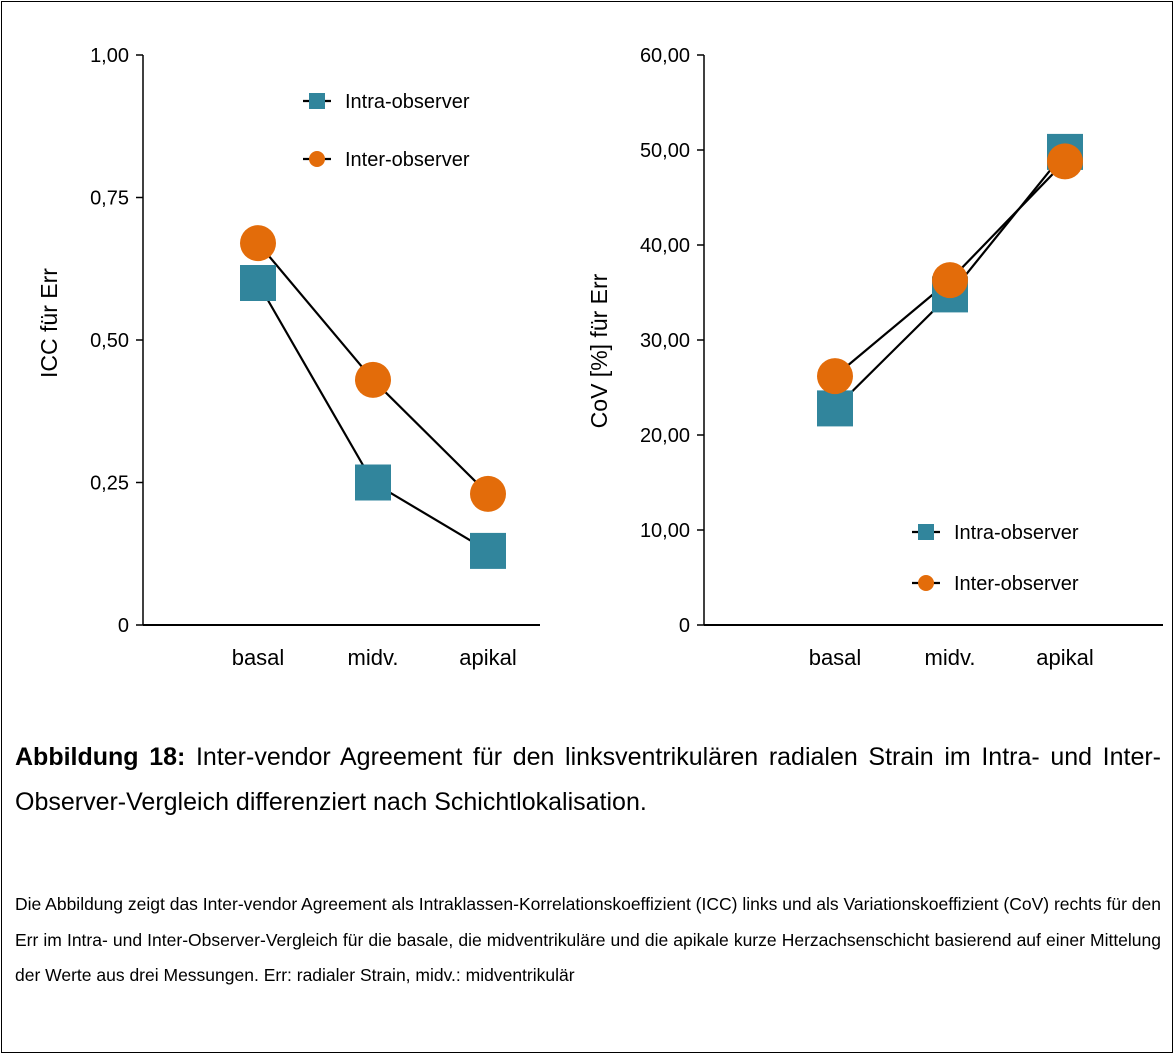 This screenshot has height=1055, width=1176. What do you see at coordinates (665, 246) in the screenshot?
I see `y-tick-label: 40,00` at bounding box center [665, 246].